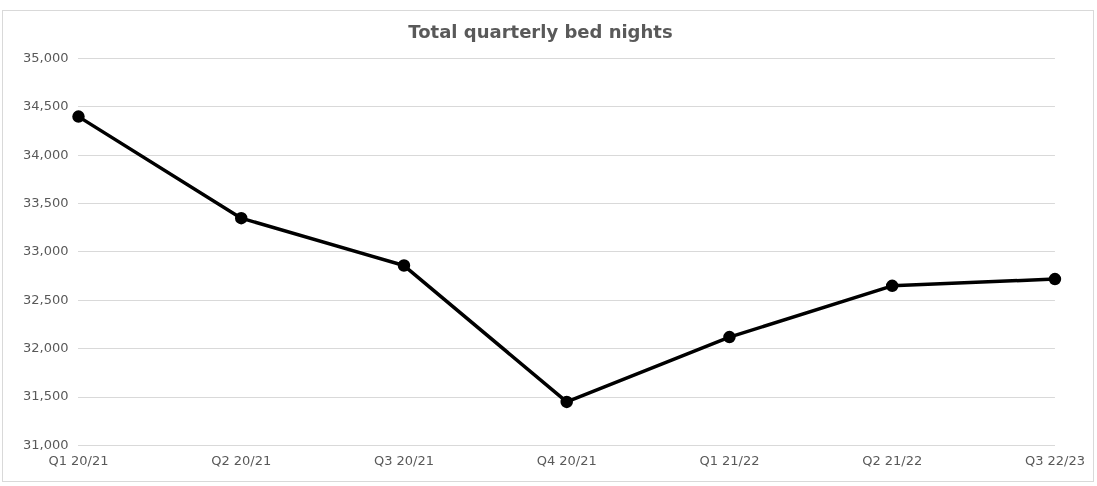 This screenshot has width=1097, height=486. What do you see at coordinates (1054, 460) in the screenshot?
I see `x-tick-label: Q3 22/23` at bounding box center [1054, 460].